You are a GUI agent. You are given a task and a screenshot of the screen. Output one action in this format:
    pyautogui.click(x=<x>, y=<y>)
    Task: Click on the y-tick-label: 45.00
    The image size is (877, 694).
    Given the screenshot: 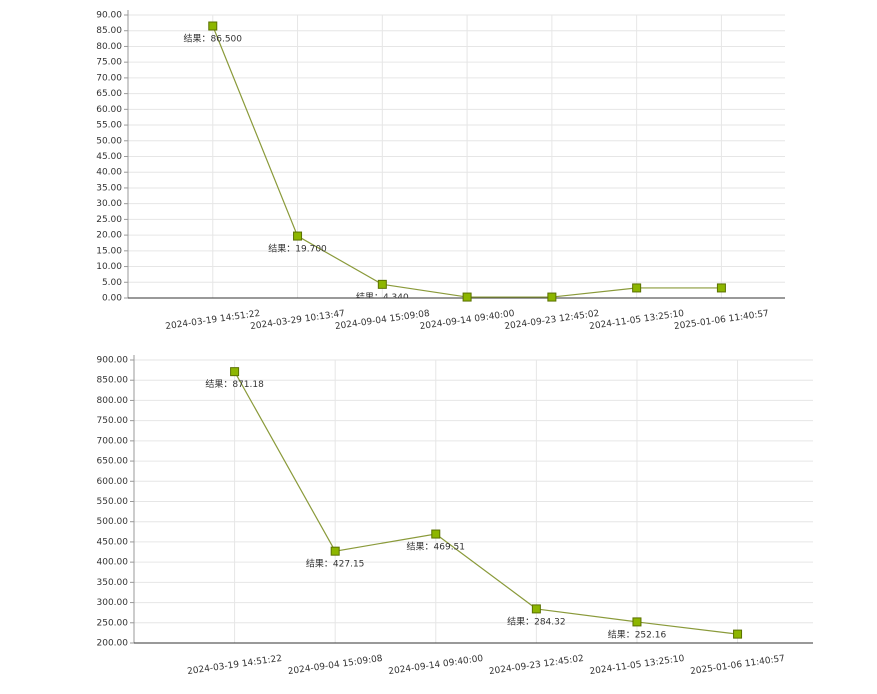 What is the action you would take?
    pyautogui.click(x=109, y=157)
    